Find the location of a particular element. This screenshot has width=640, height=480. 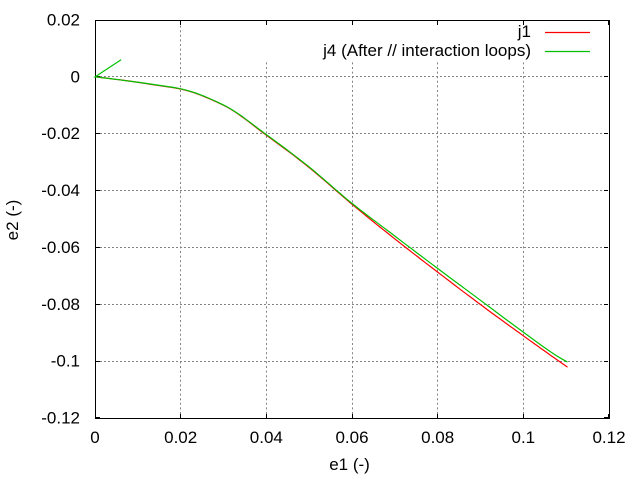

svg-text: -0.1 is located at coordinates (65, 361).